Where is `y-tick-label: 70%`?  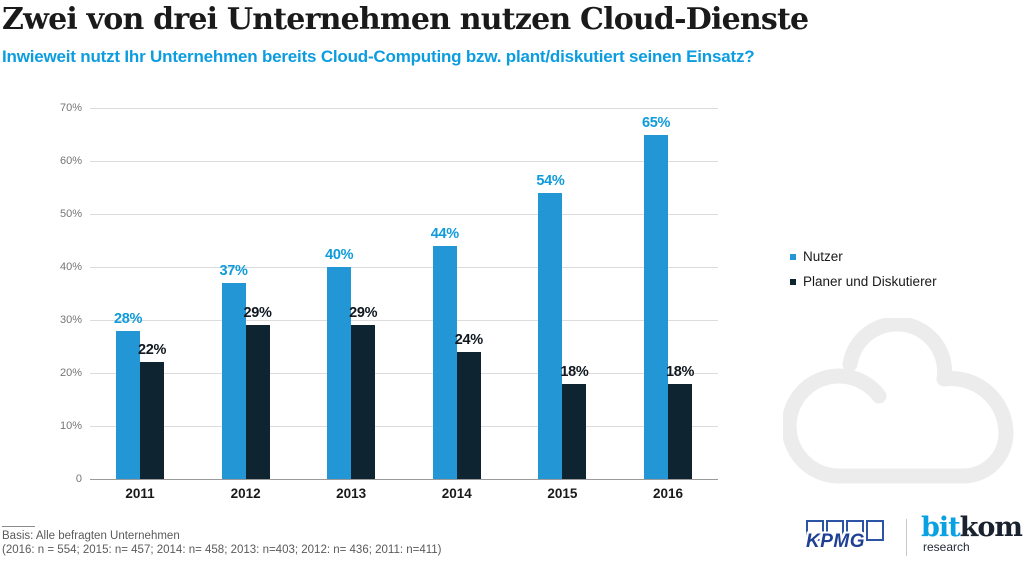 y-tick-label: 70% is located at coordinates (70, 108).